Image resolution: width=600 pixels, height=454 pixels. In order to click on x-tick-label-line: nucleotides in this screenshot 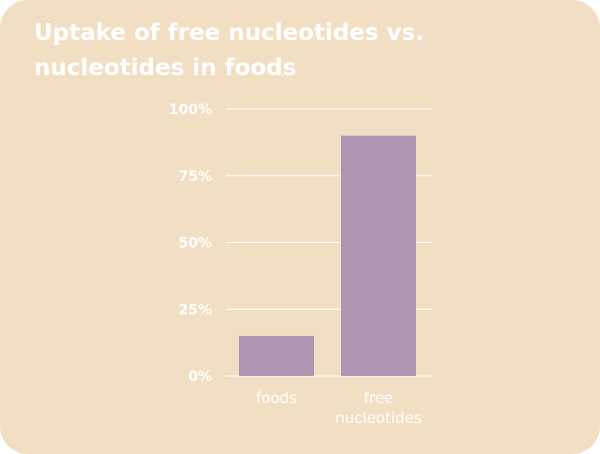, I will do `click(378, 418)`.